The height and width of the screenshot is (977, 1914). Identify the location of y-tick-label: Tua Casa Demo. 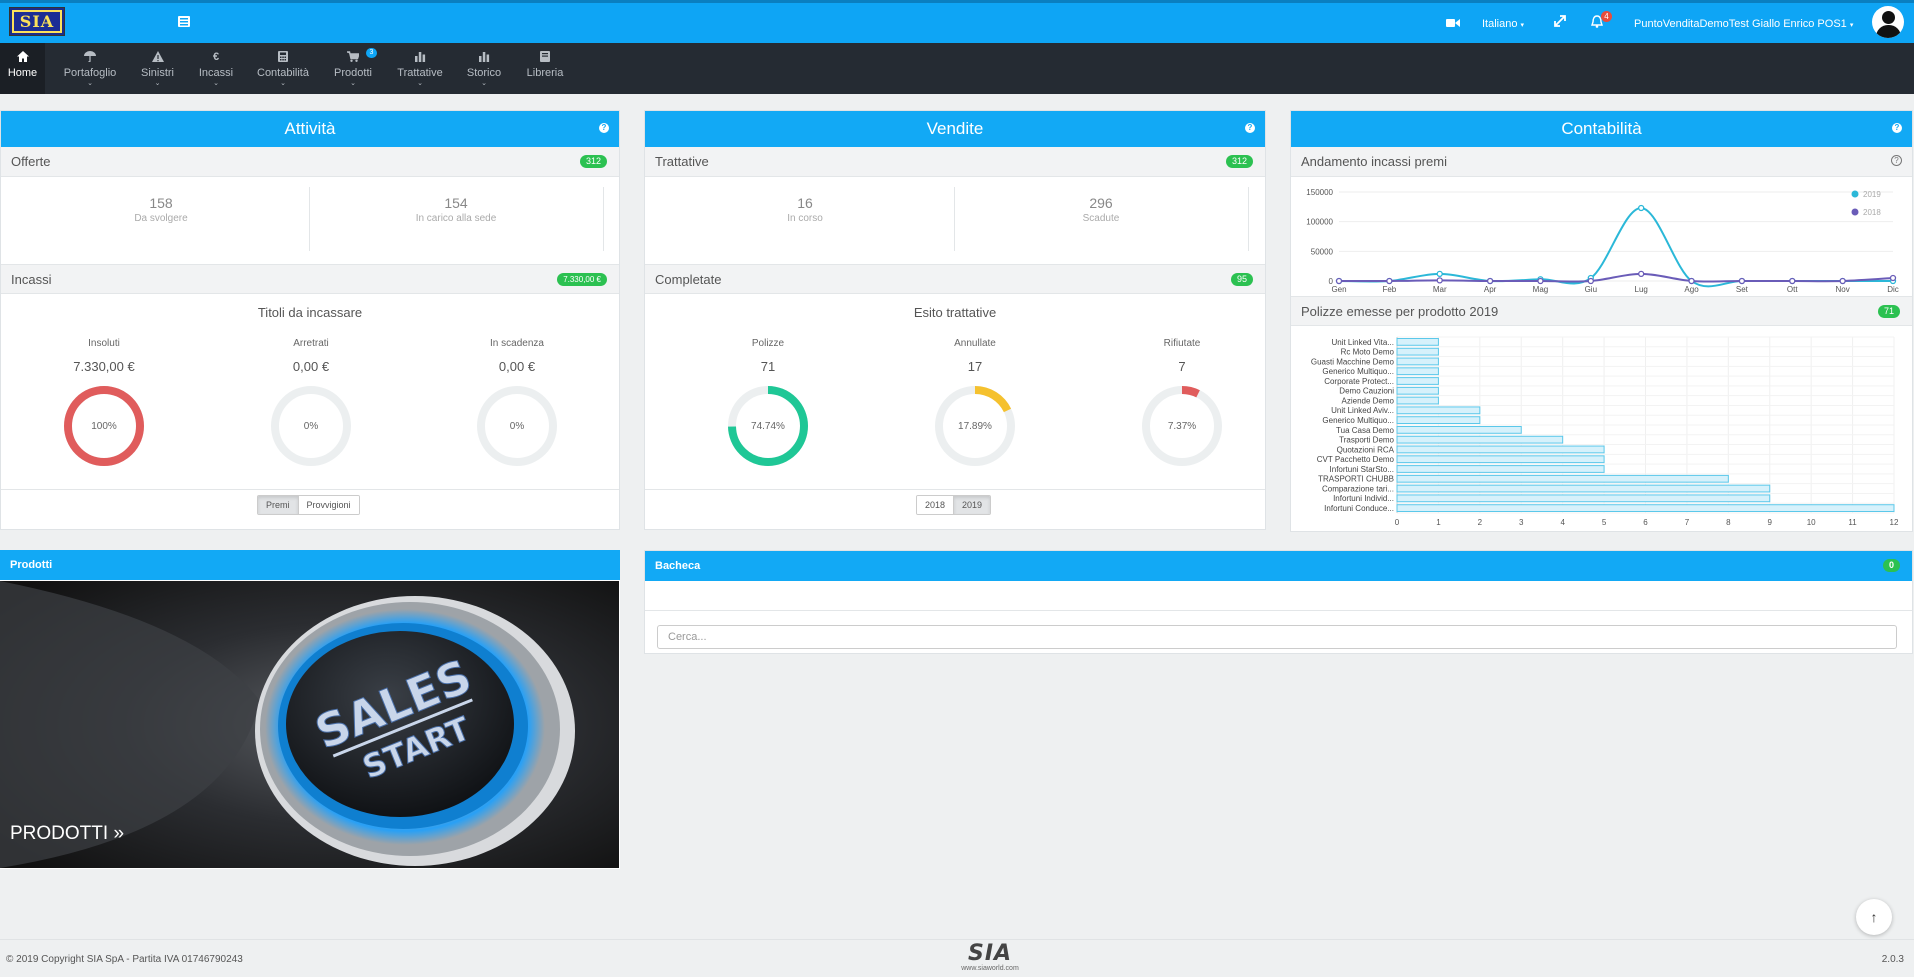
(1365, 430).